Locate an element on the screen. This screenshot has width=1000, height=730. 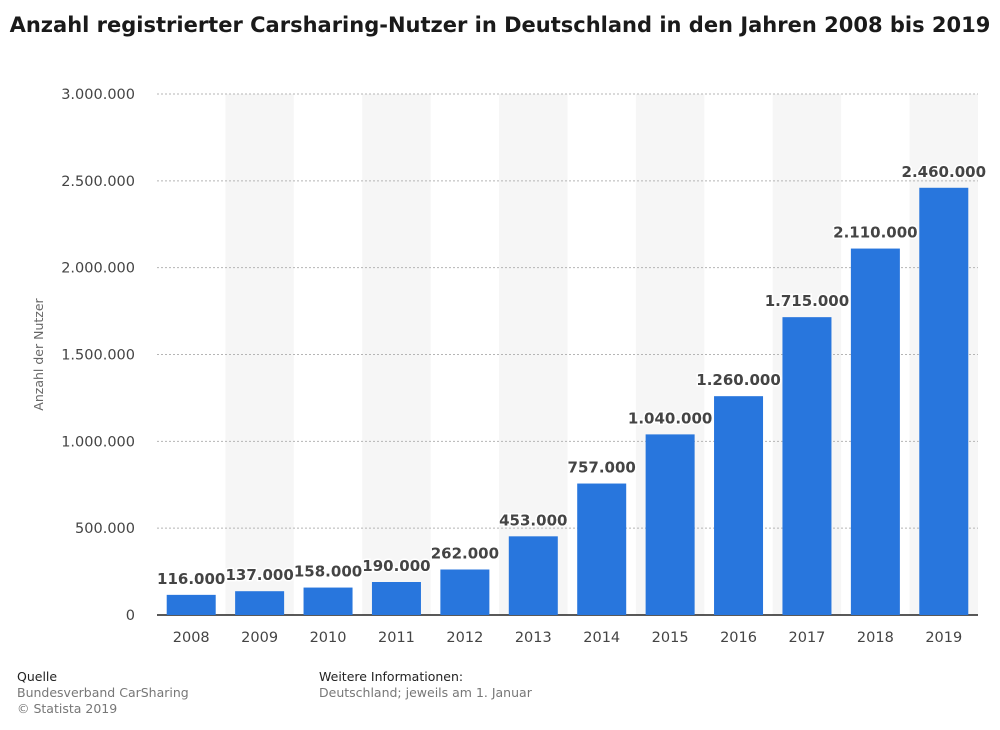
x-tick-label: 2014 is located at coordinates (601, 638).